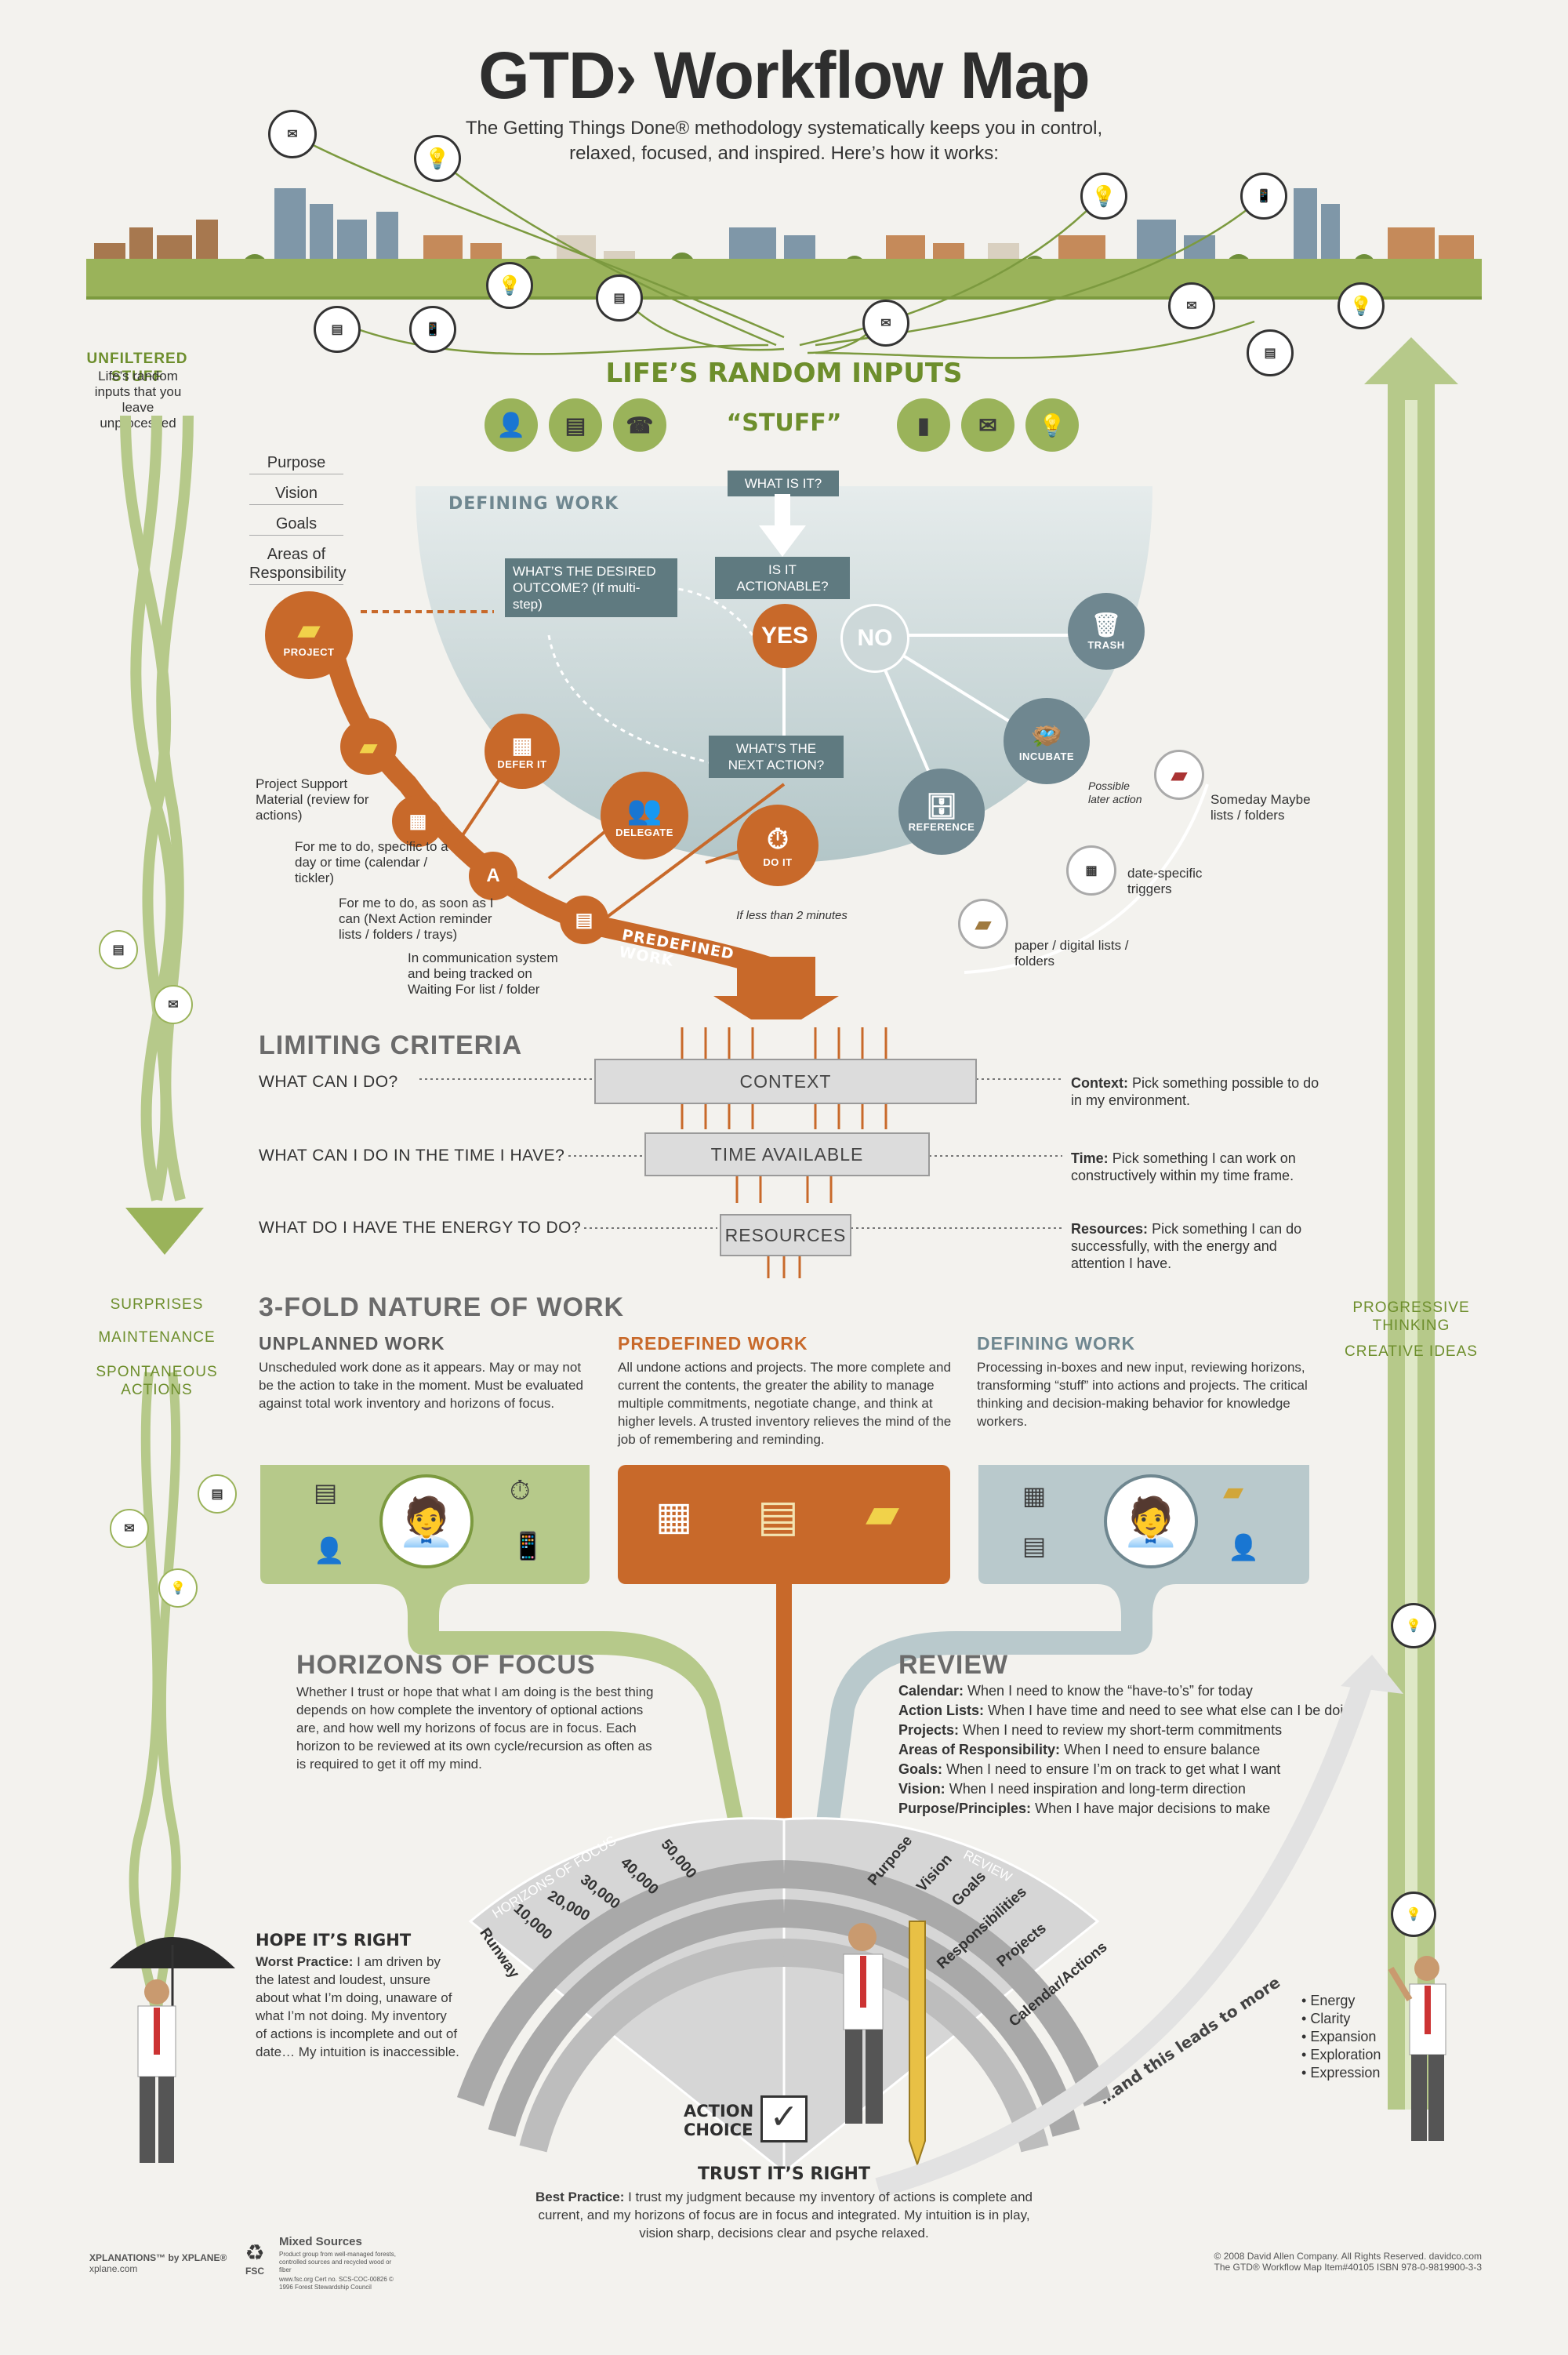  Describe the element at coordinates (580, 2197) in the screenshot. I see `best-practice-key: Best Practice:` at that location.